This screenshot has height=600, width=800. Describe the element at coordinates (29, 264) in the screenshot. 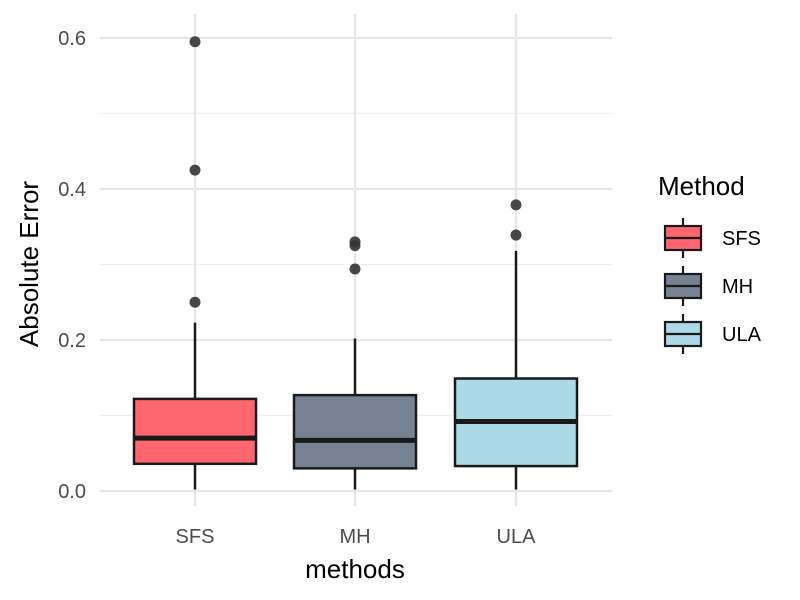

I see `y-axis-title: Absolute Error` at that location.